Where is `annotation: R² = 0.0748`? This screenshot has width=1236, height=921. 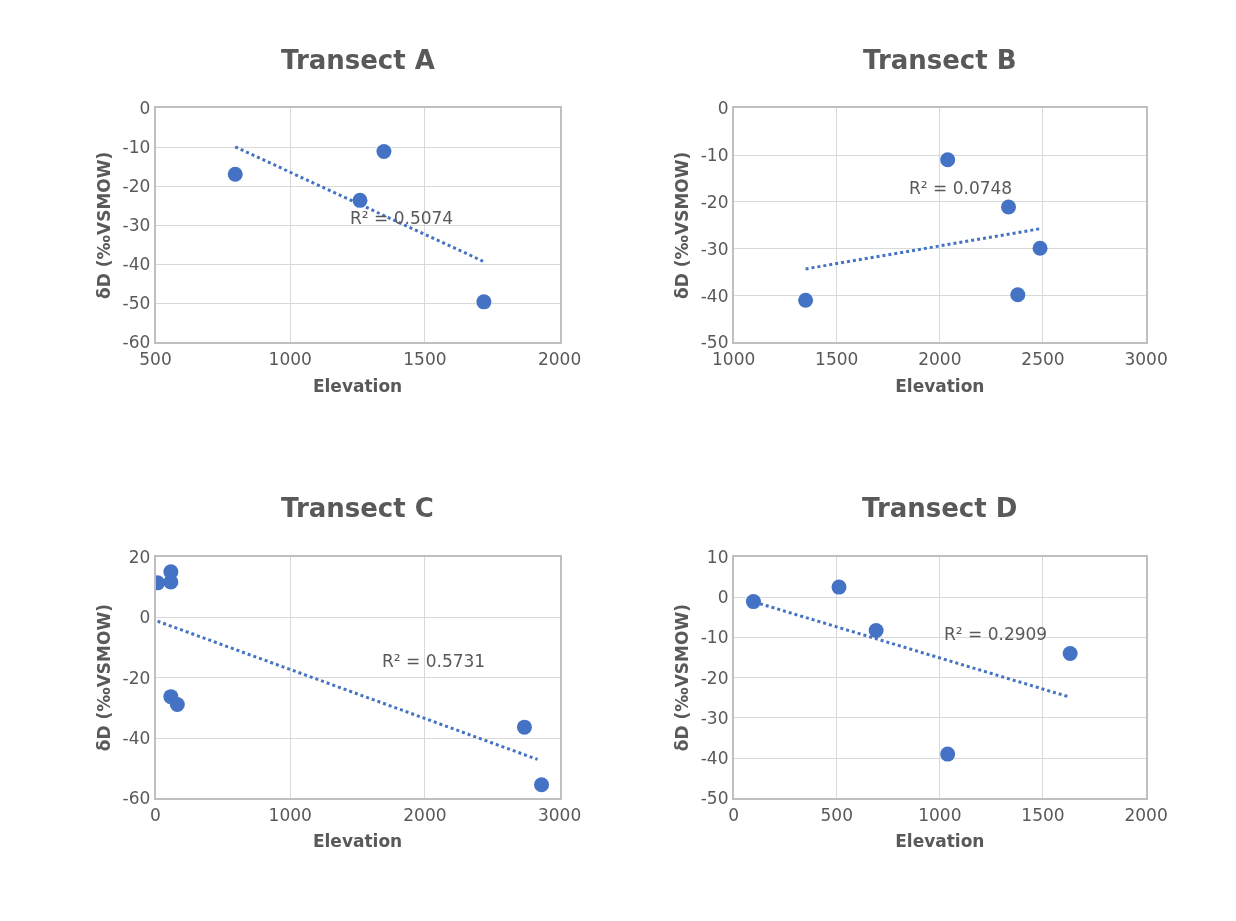 annotation: R² = 0.0748 is located at coordinates (961, 188).